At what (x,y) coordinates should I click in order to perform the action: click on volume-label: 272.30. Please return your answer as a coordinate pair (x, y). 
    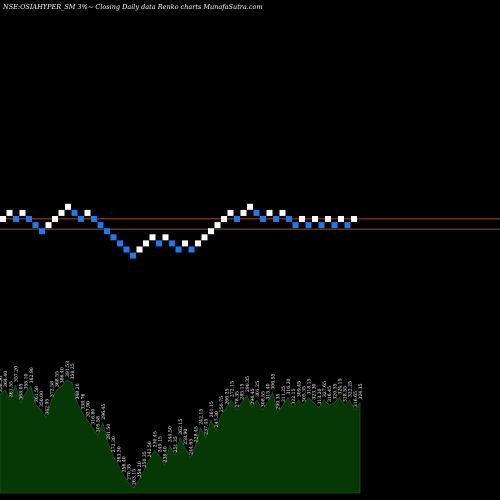
    Looking at the image, I should click on (114, 444).